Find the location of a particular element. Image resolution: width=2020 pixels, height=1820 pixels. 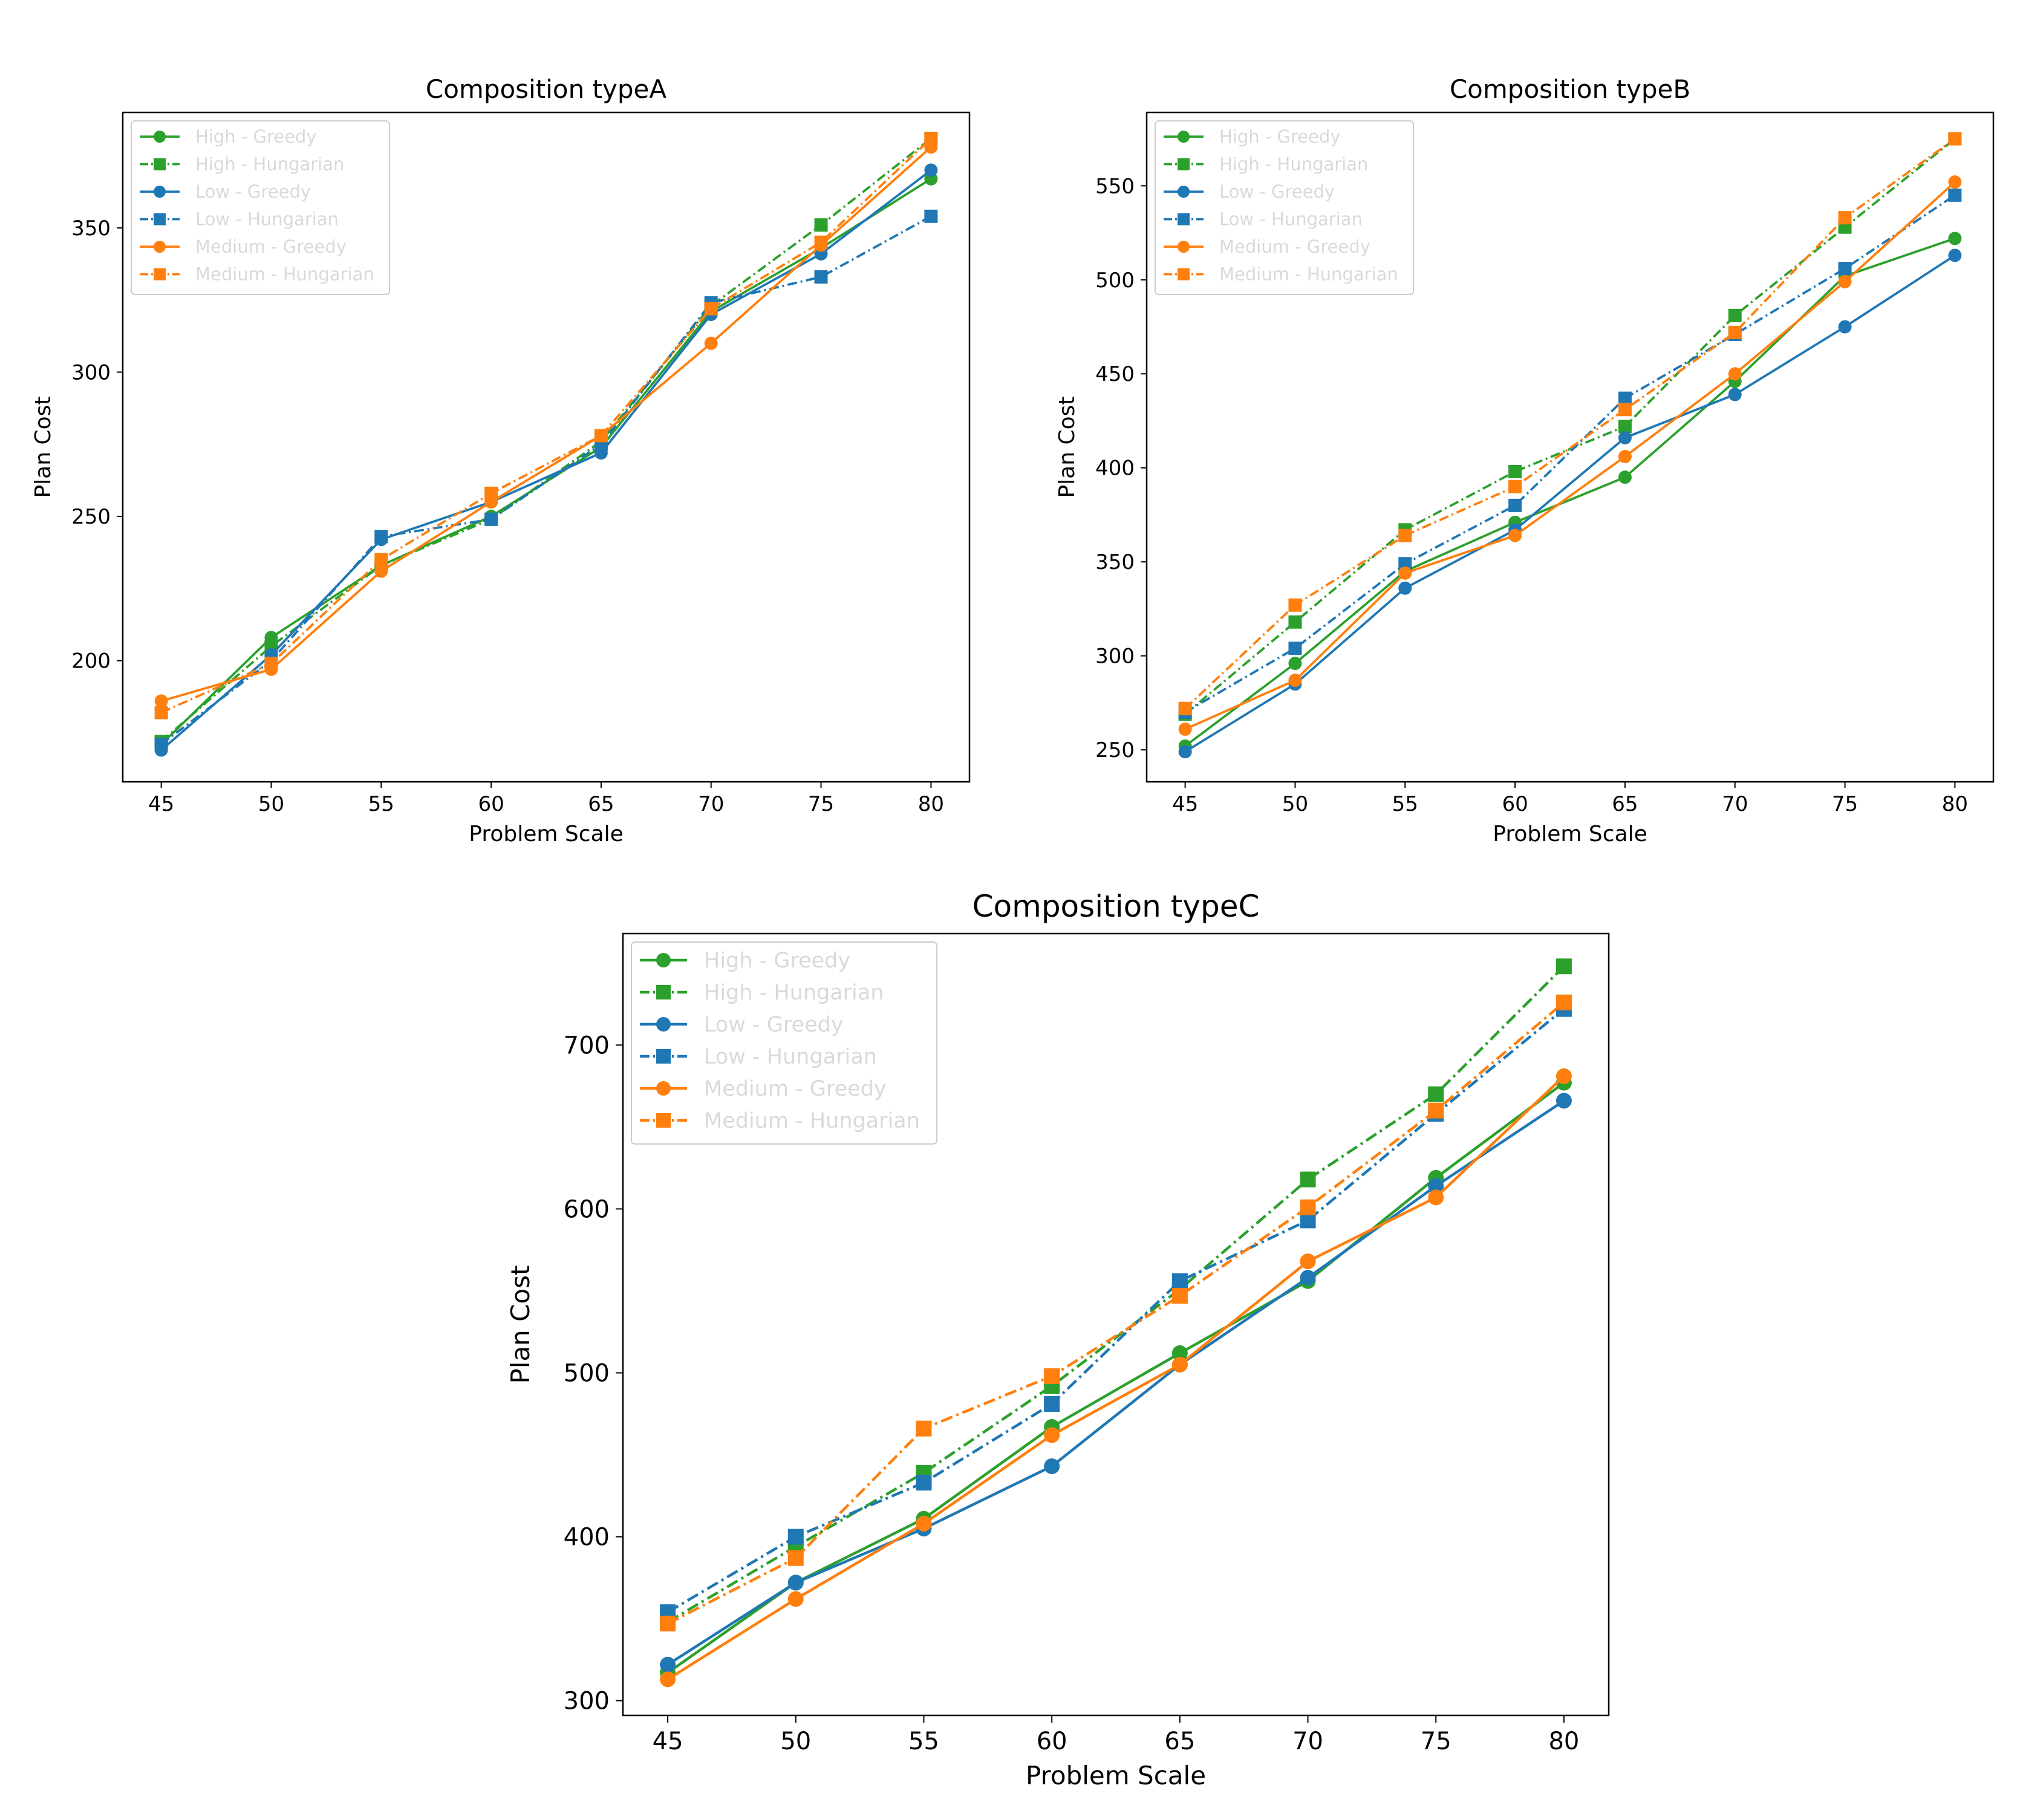

y-tick-label: 700 is located at coordinates (587, 1045).